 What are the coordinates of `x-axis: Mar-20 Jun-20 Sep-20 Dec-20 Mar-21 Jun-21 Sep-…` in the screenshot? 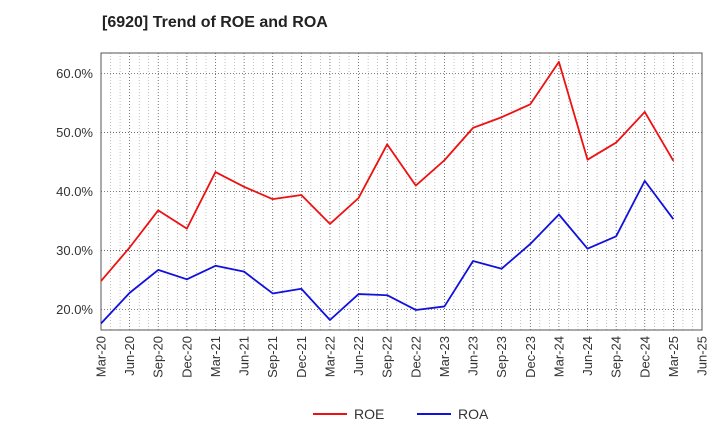 It's located at (402, 357).